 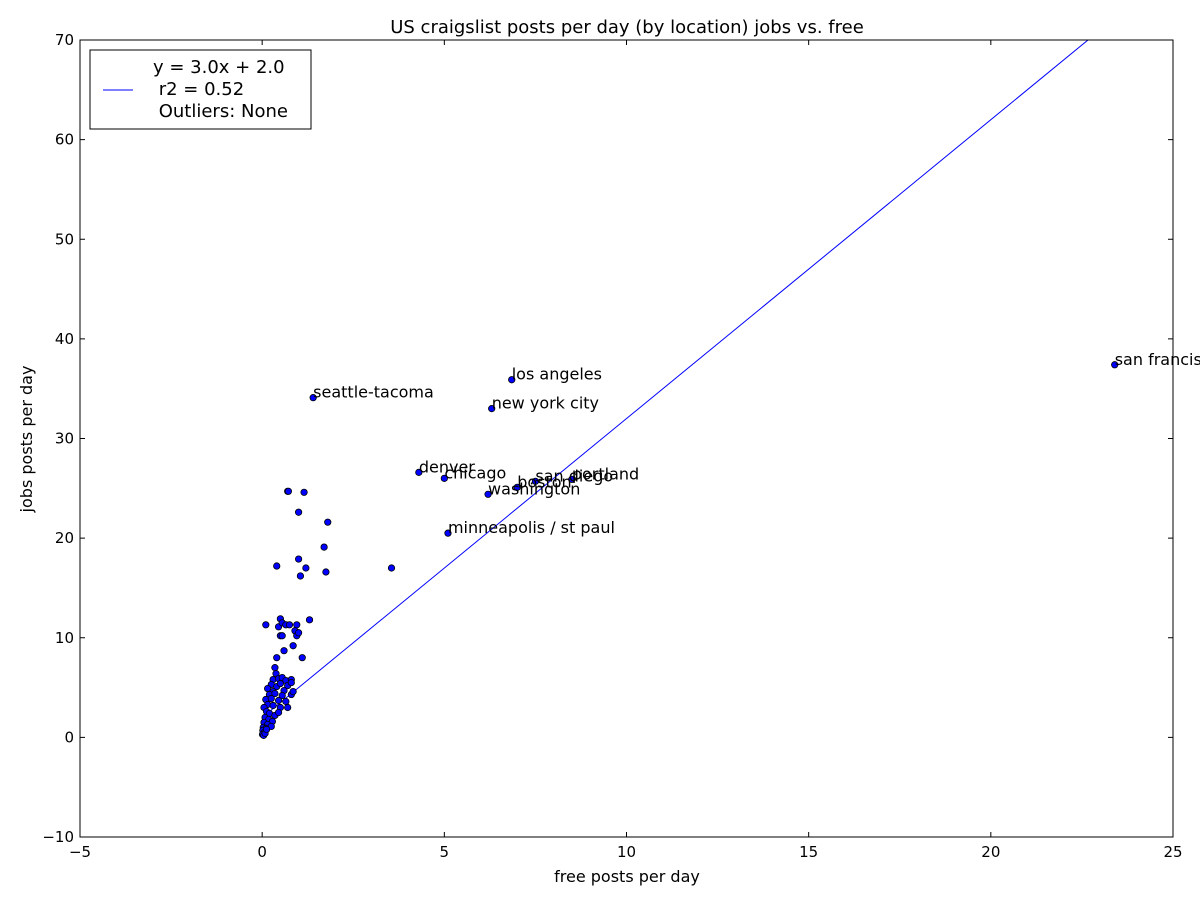 What do you see at coordinates (64, 239) in the screenshot?
I see `y-tick-label: 50` at bounding box center [64, 239].